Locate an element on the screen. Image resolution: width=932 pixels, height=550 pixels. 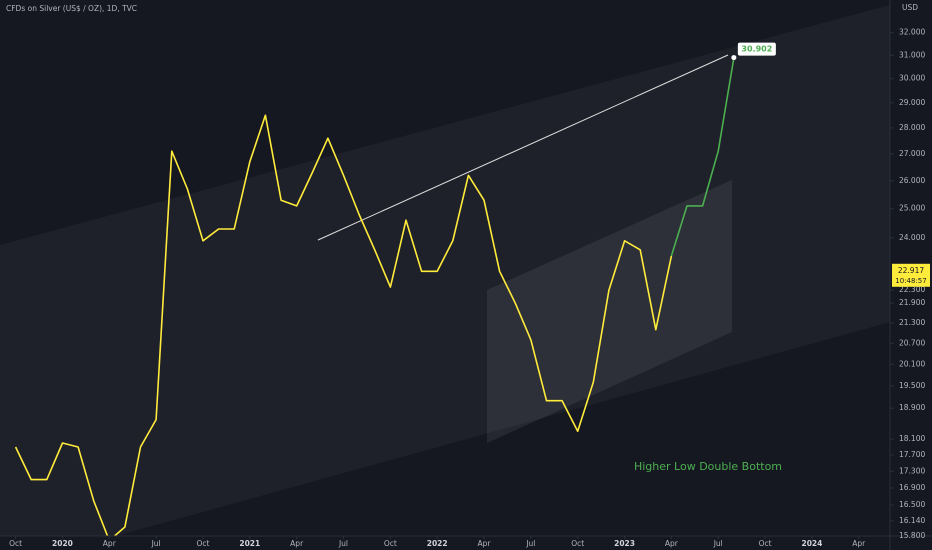
y-tick-label: 21.300 is located at coordinates (912, 322).